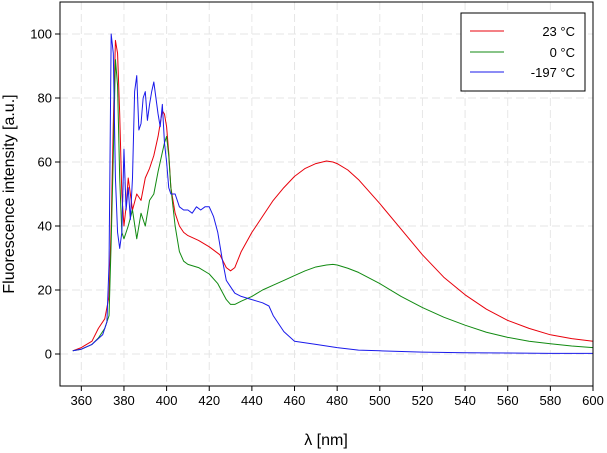  Describe the element at coordinates (81, 400) in the screenshot. I see `x-tick-label: 360` at that location.